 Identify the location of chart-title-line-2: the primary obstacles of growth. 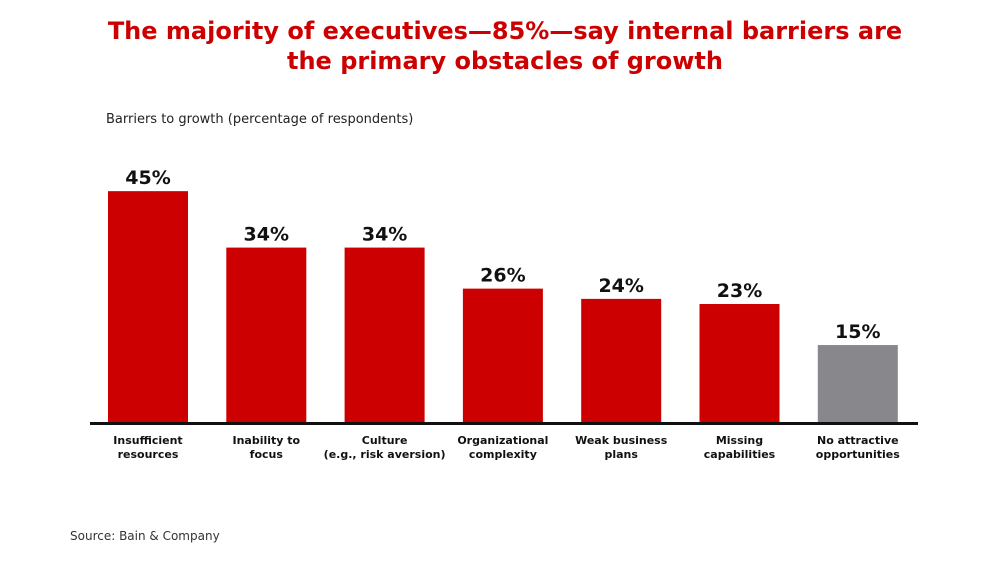
(505, 61).